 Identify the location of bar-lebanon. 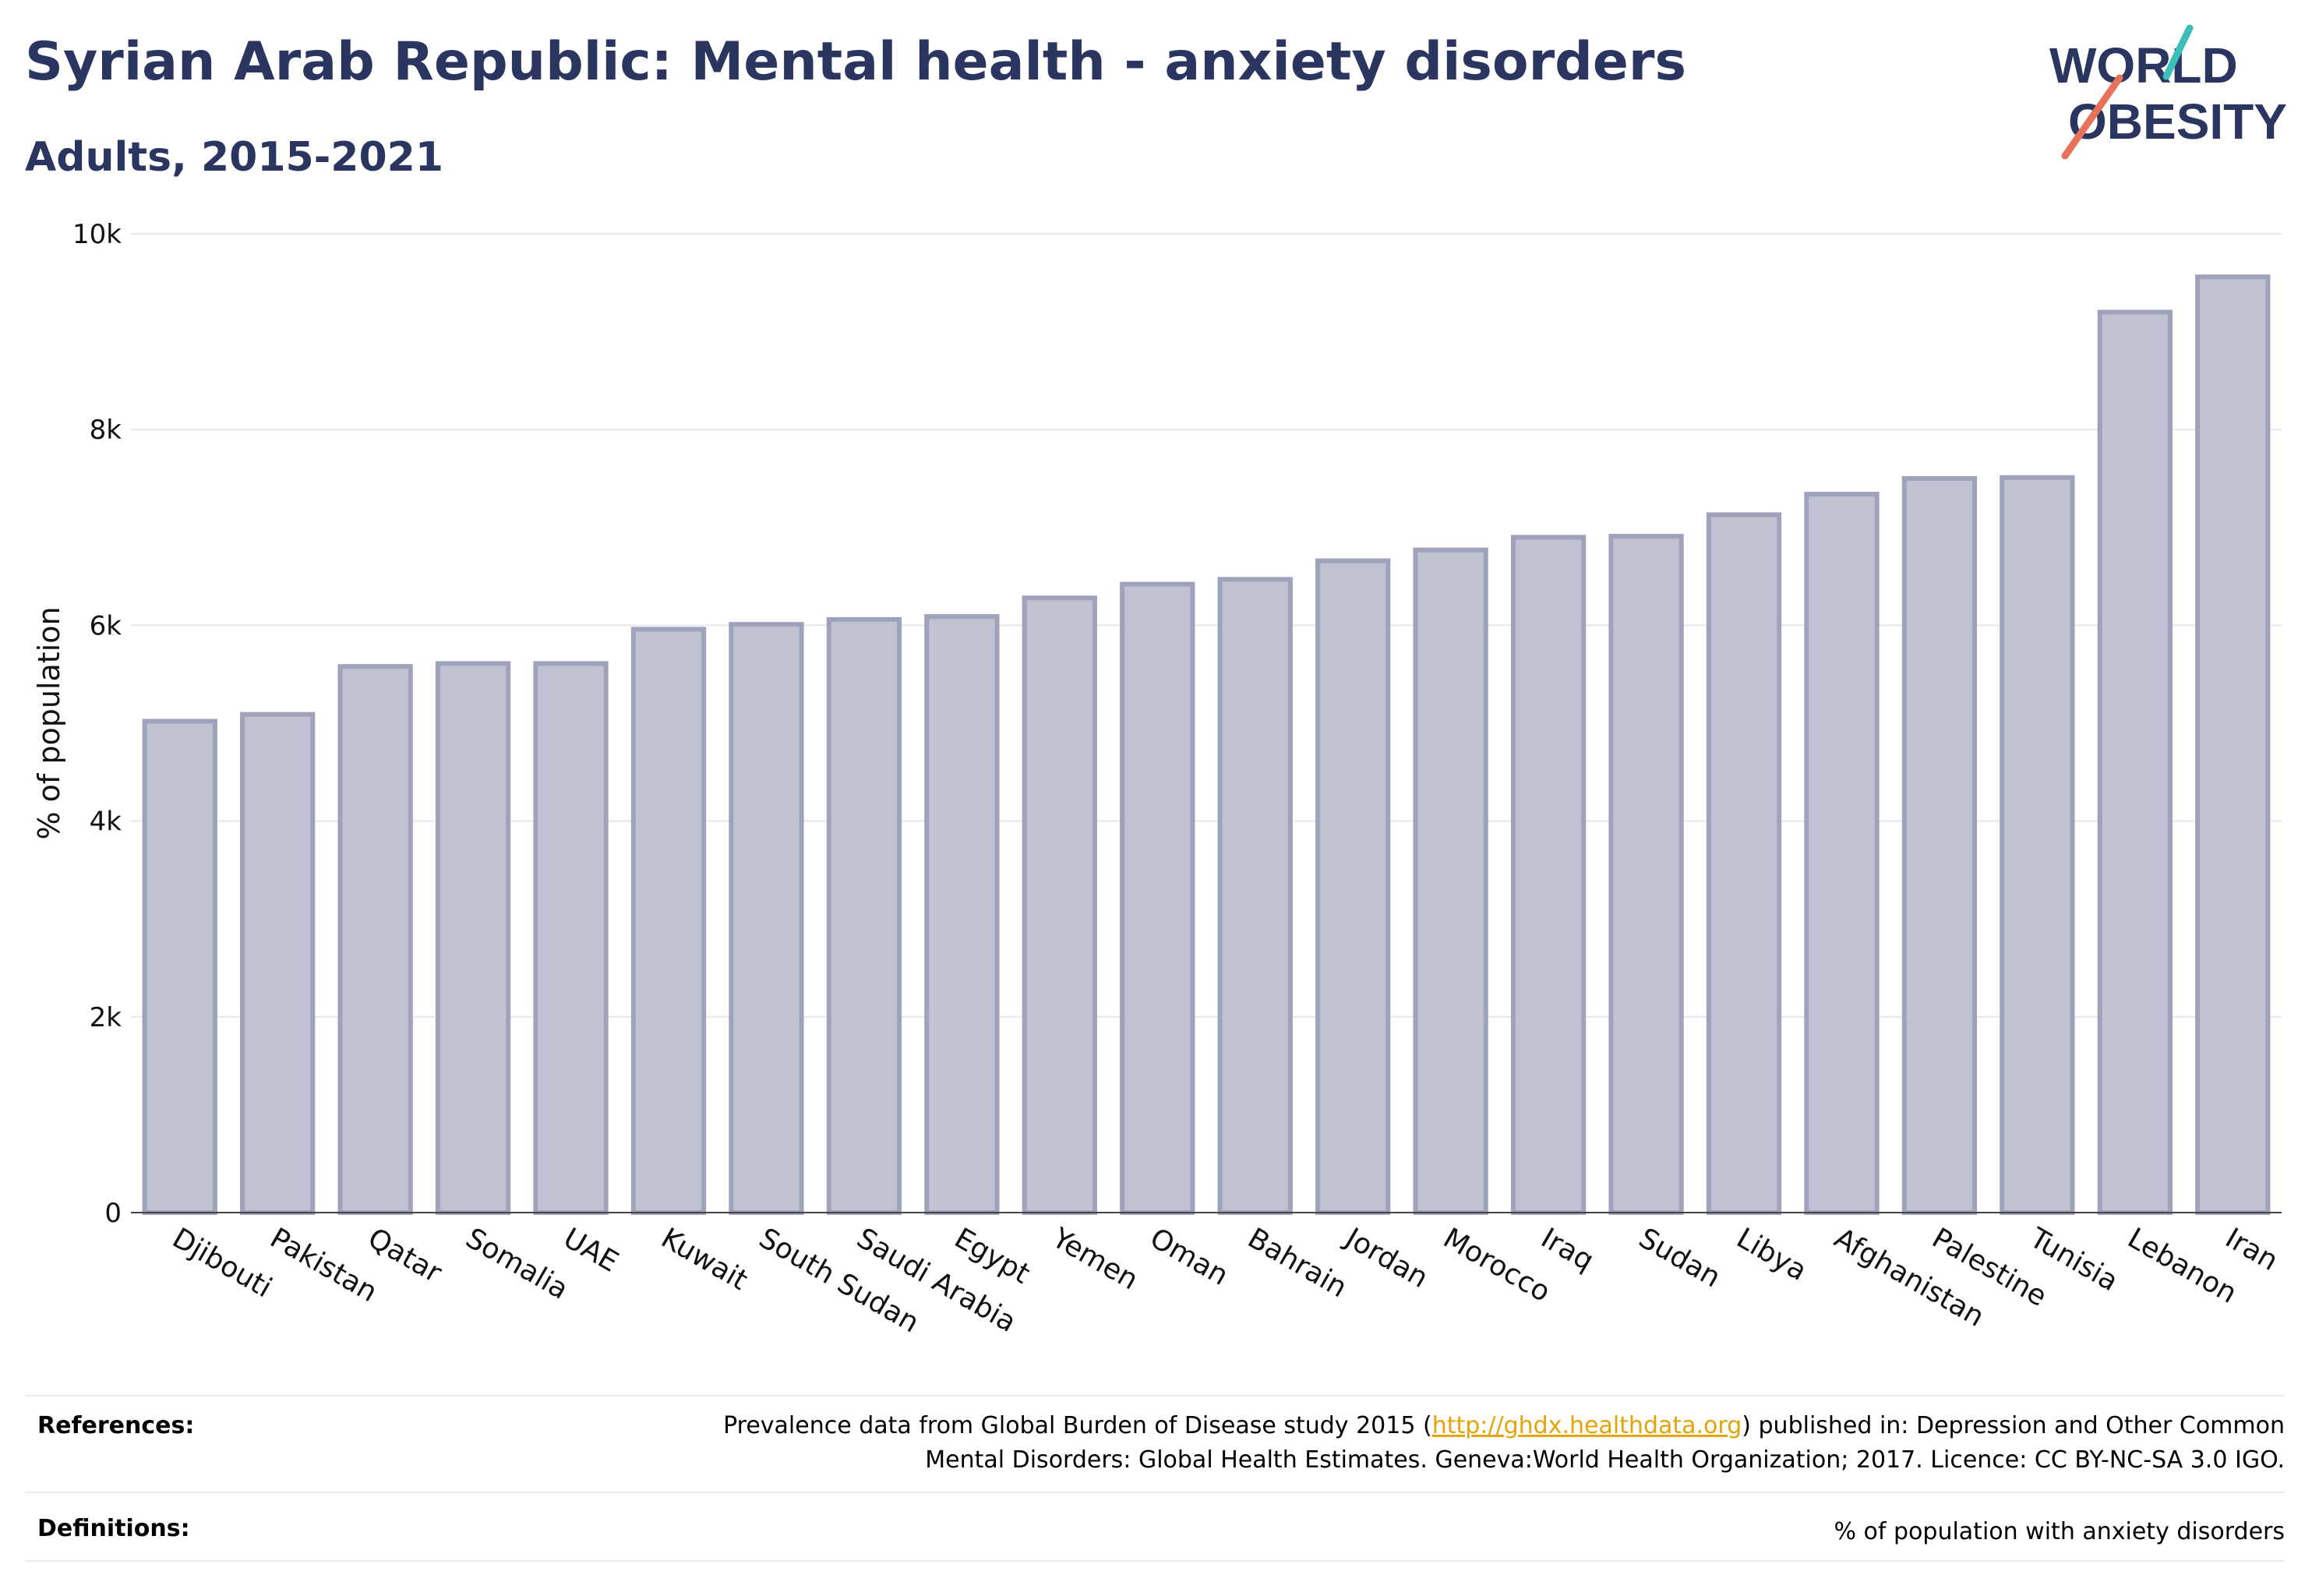
(2135, 762).